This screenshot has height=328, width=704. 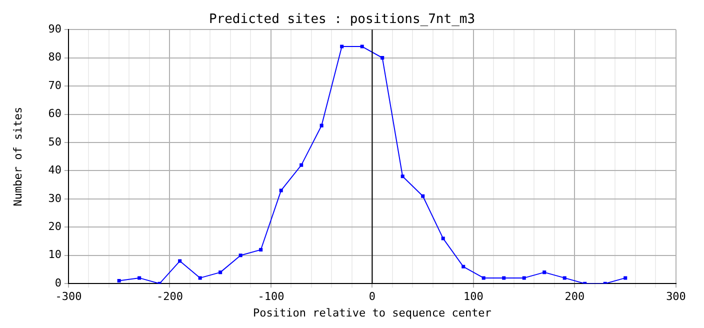 I want to click on y-tick-label: 50, so click(x=55, y=141).